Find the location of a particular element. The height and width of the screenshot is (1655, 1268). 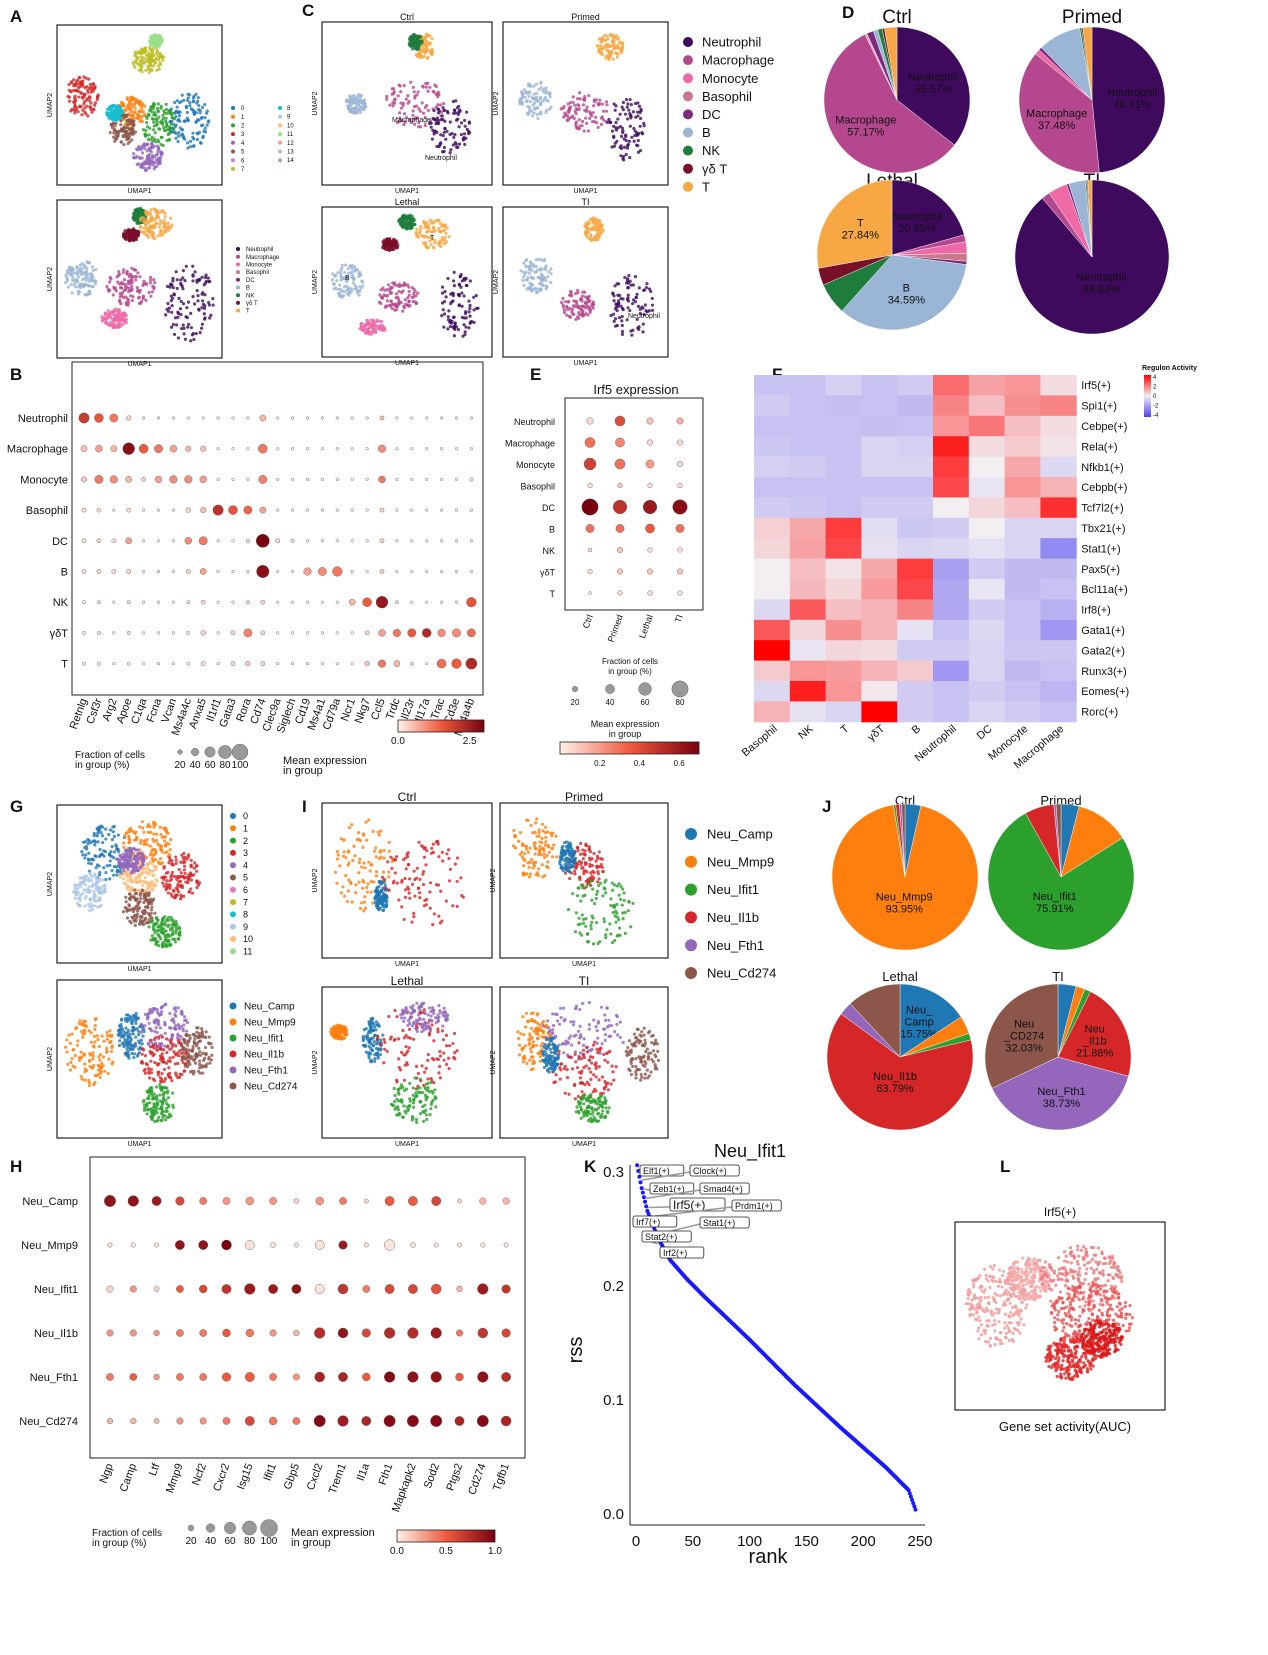

color-legend-title: in group is located at coordinates (311, 1543).